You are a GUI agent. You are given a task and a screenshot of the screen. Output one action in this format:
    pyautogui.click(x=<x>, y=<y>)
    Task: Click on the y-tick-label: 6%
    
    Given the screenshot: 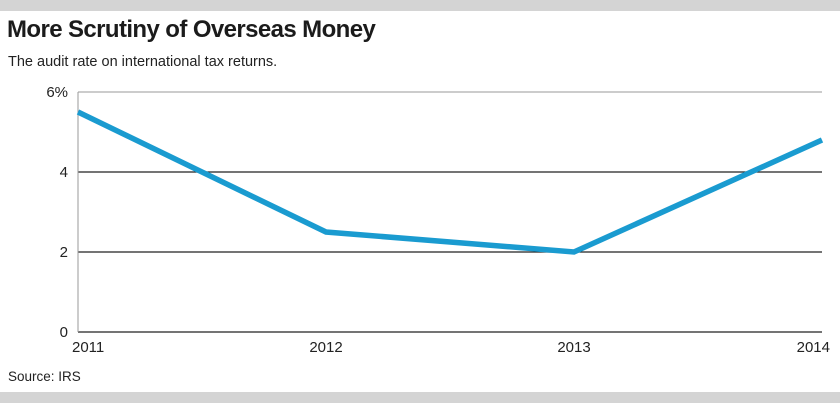 What is the action you would take?
    pyautogui.click(x=57, y=92)
    